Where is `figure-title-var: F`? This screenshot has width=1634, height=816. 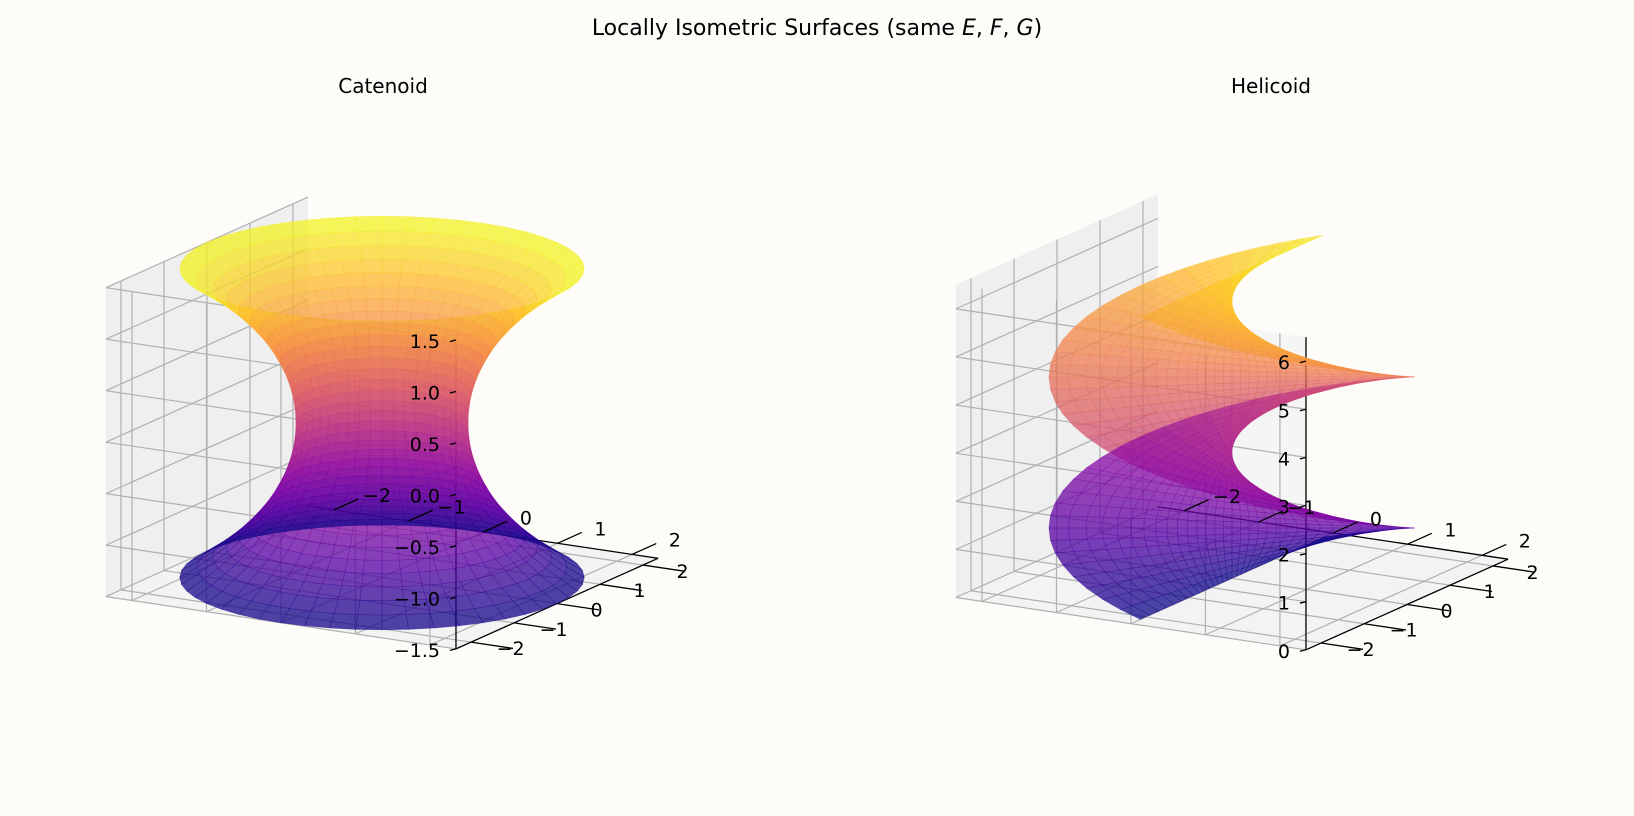 figure-title-var: F is located at coordinates (996, 28).